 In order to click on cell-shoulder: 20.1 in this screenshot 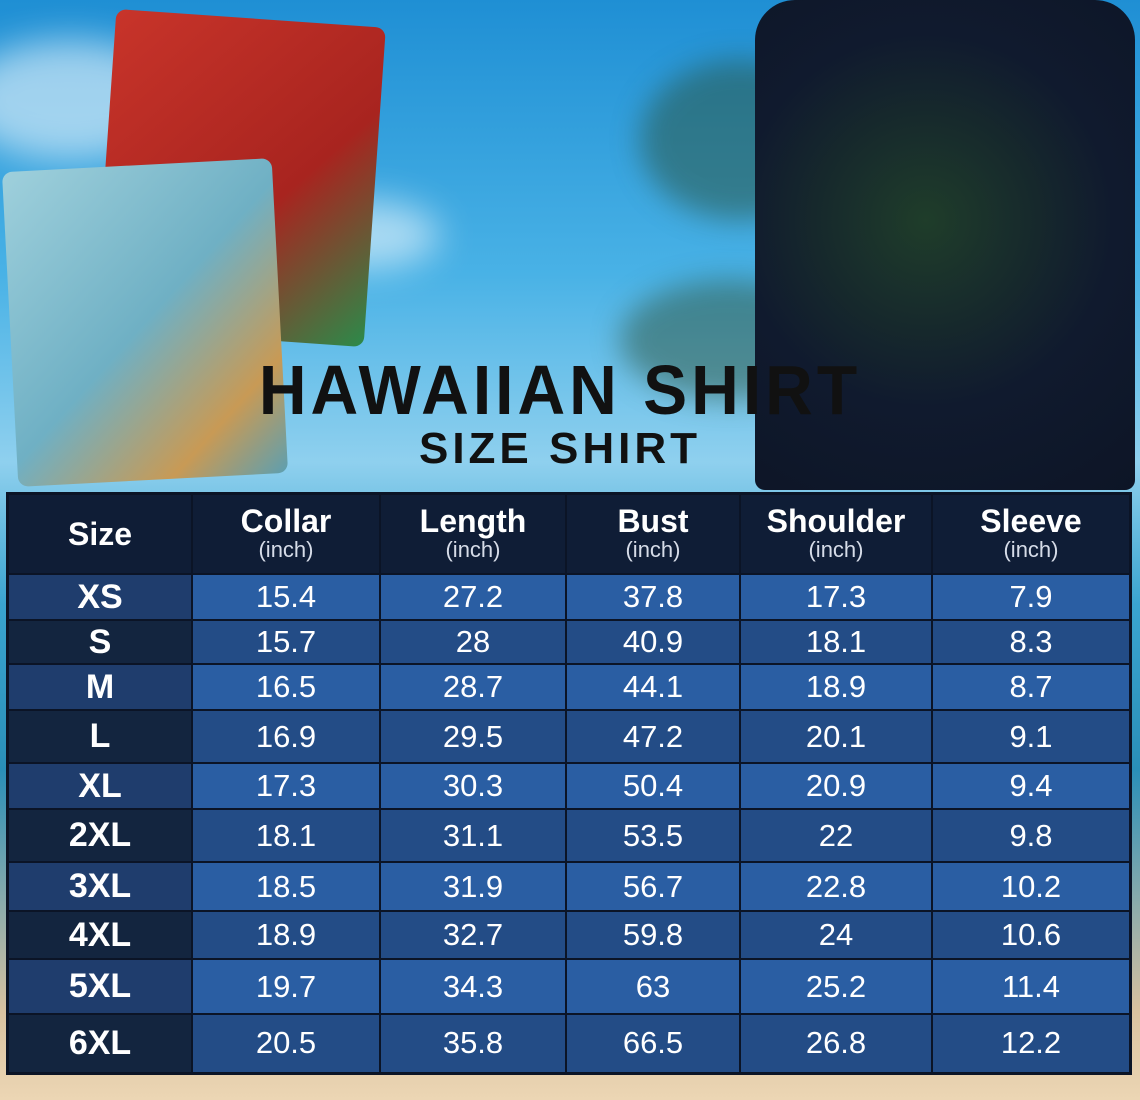, I will do `click(836, 736)`.